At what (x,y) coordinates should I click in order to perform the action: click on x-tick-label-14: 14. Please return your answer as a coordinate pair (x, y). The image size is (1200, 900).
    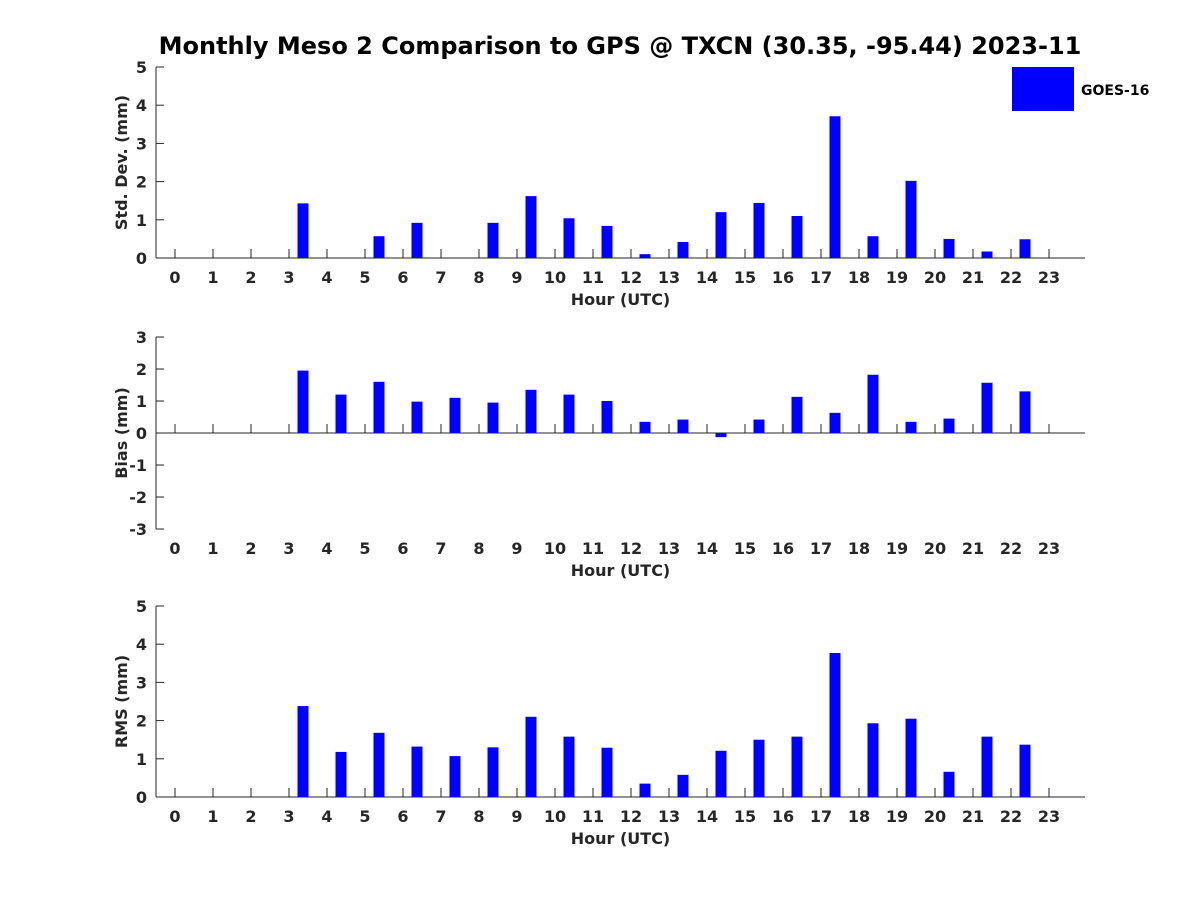
    Looking at the image, I should click on (707, 548).